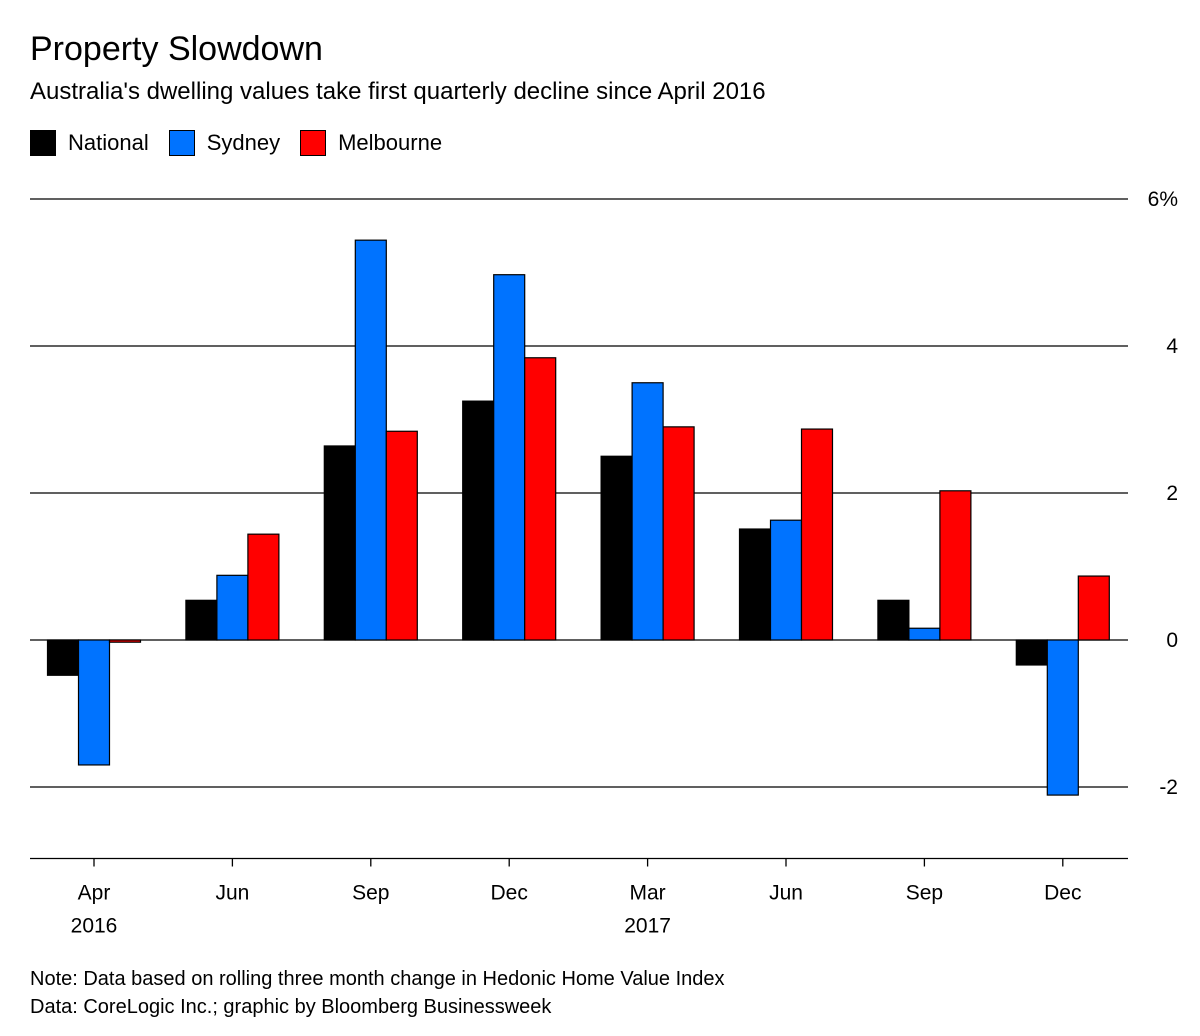 The height and width of the screenshot is (1036, 1200). Describe the element at coordinates (1172, 493) in the screenshot. I see `y-tick-label: 2` at that location.